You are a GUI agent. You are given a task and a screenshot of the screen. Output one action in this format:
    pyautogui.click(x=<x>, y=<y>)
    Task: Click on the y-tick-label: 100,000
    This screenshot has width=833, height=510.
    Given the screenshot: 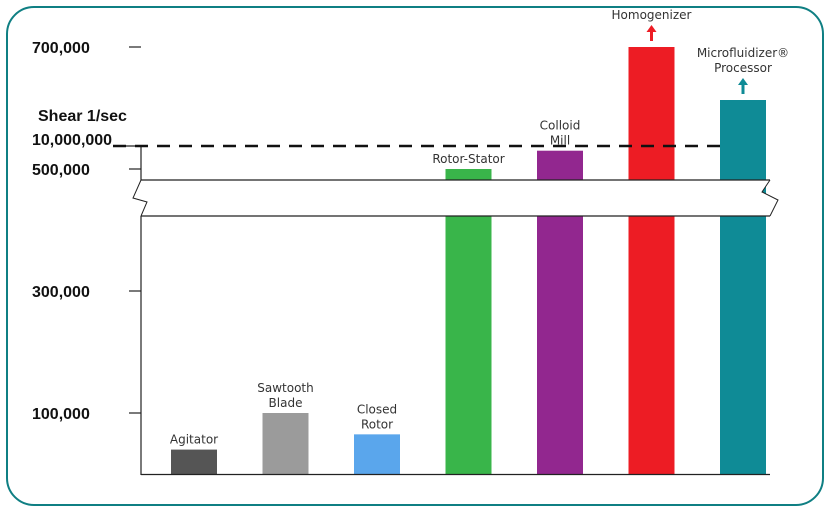 What is the action you would take?
    pyautogui.click(x=61, y=414)
    